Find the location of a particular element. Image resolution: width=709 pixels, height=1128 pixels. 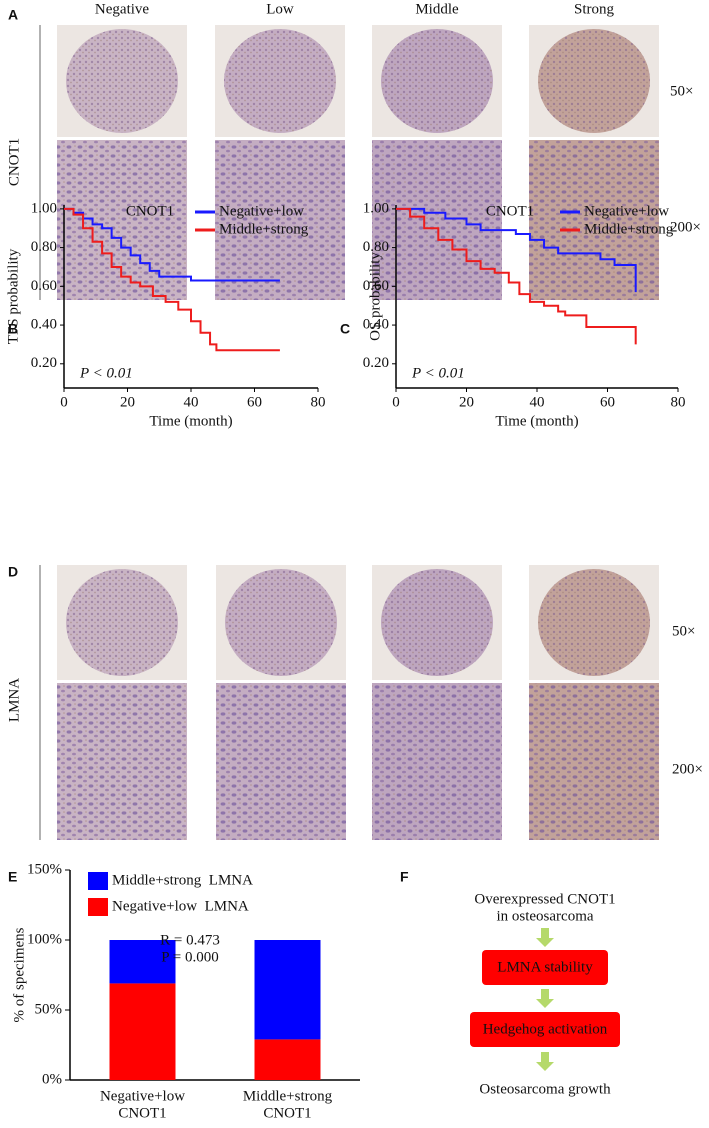

panel-label: B is located at coordinates (13, 329).